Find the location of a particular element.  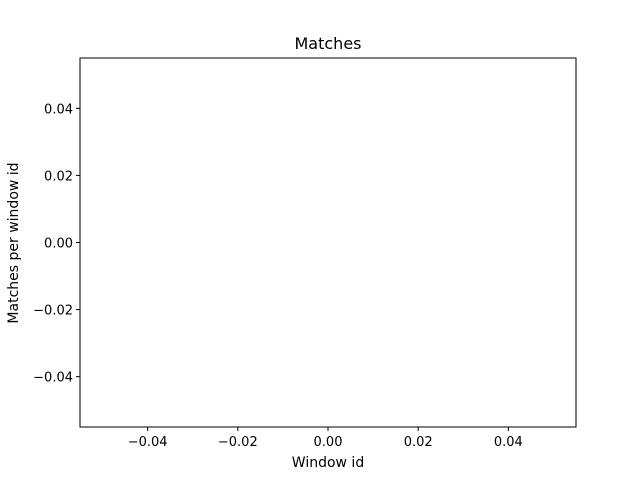

y-tick-label: −0.02 is located at coordinates (53, 311).